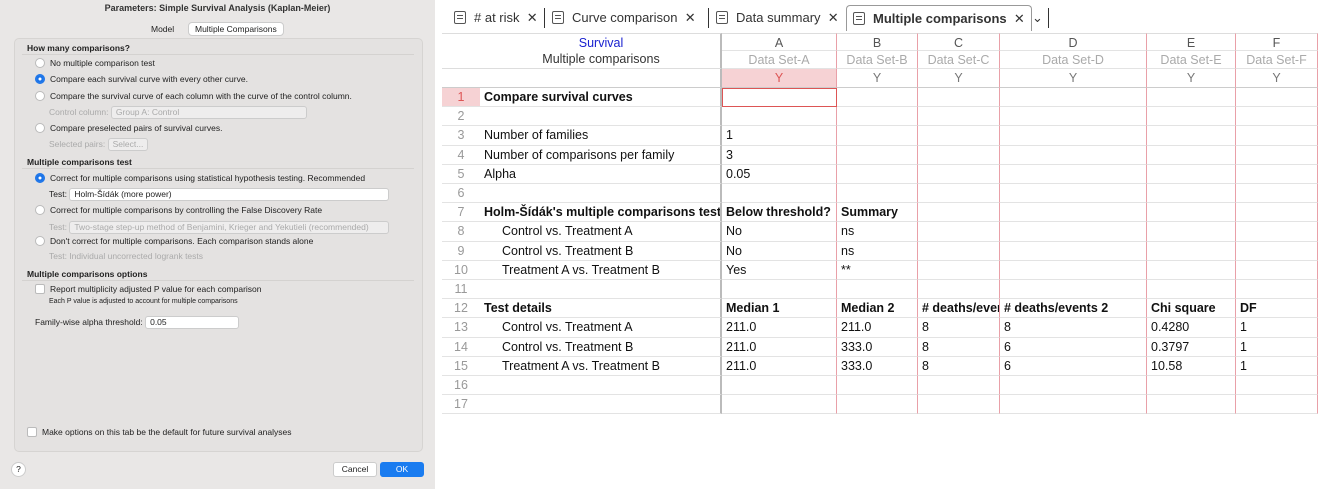 The image size is (1318, 489). What do you see at coordinates (208, 112) in the screenshot?
I see `dropdown: Group A: Control` at bounding box center [208, 112].